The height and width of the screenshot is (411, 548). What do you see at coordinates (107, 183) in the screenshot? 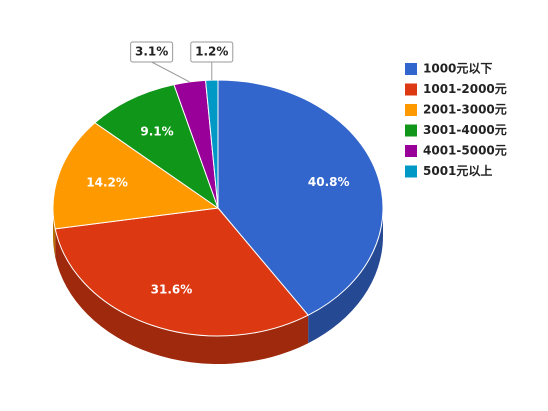
I see `data-label: 14.2%` at bounding box center [107, 183].